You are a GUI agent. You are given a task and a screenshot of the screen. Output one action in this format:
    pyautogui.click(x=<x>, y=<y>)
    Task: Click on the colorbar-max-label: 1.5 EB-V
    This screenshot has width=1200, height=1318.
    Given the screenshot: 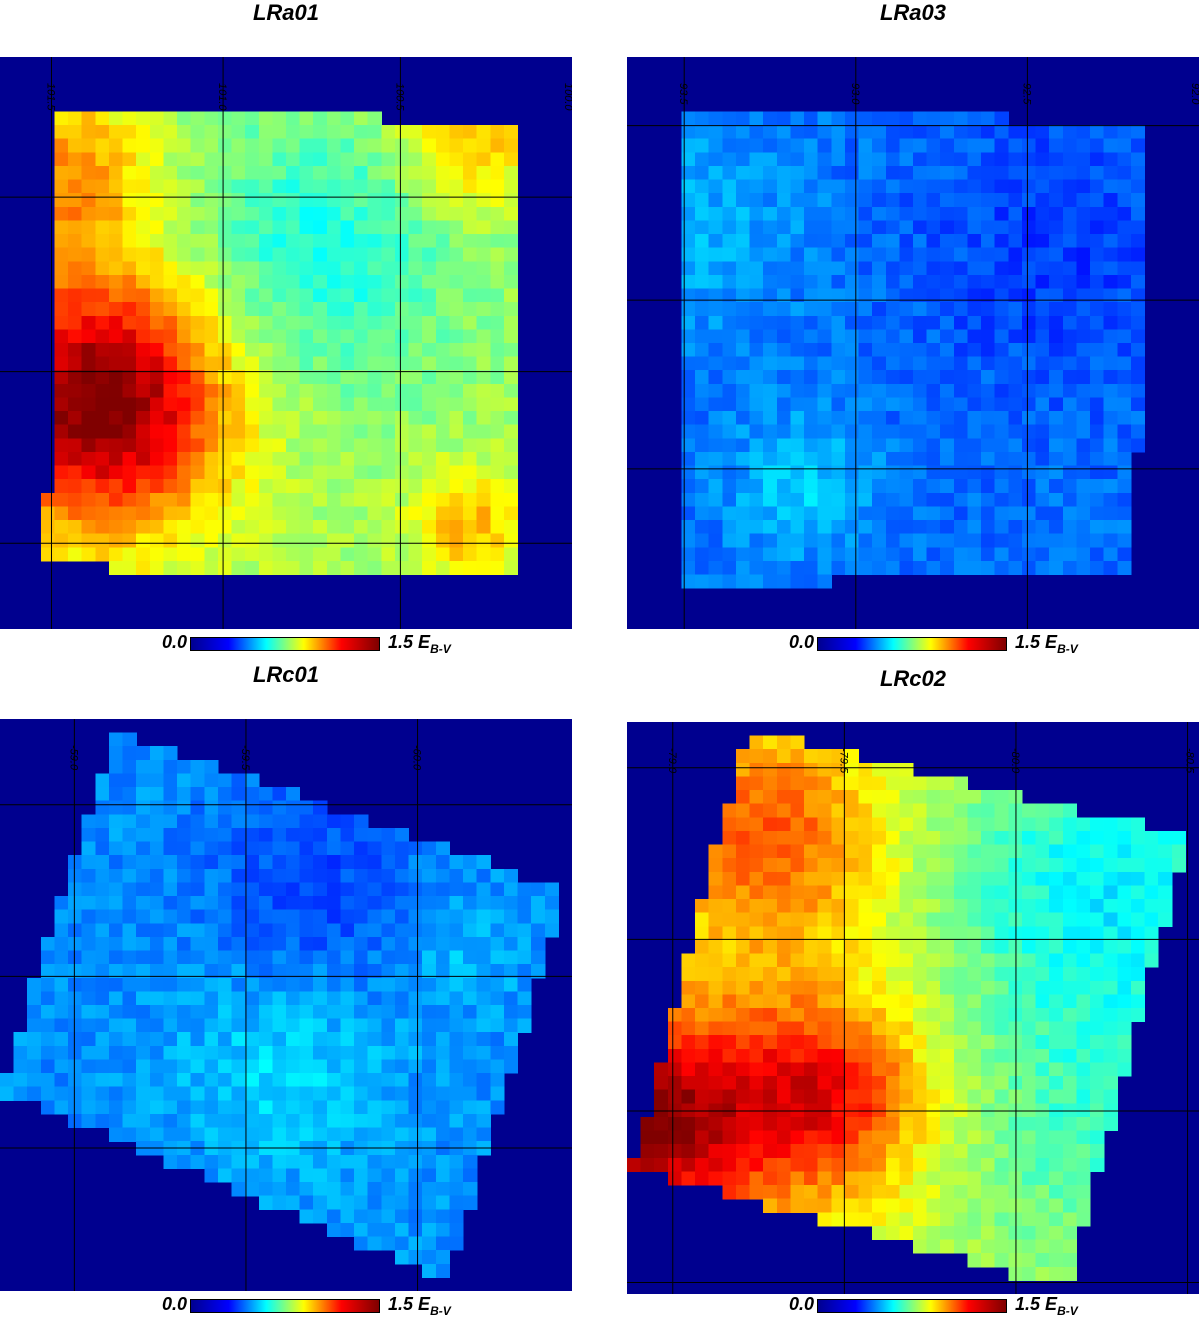 What is the action you would take?
    pyautogui.click(x=1046, y=1306)
    